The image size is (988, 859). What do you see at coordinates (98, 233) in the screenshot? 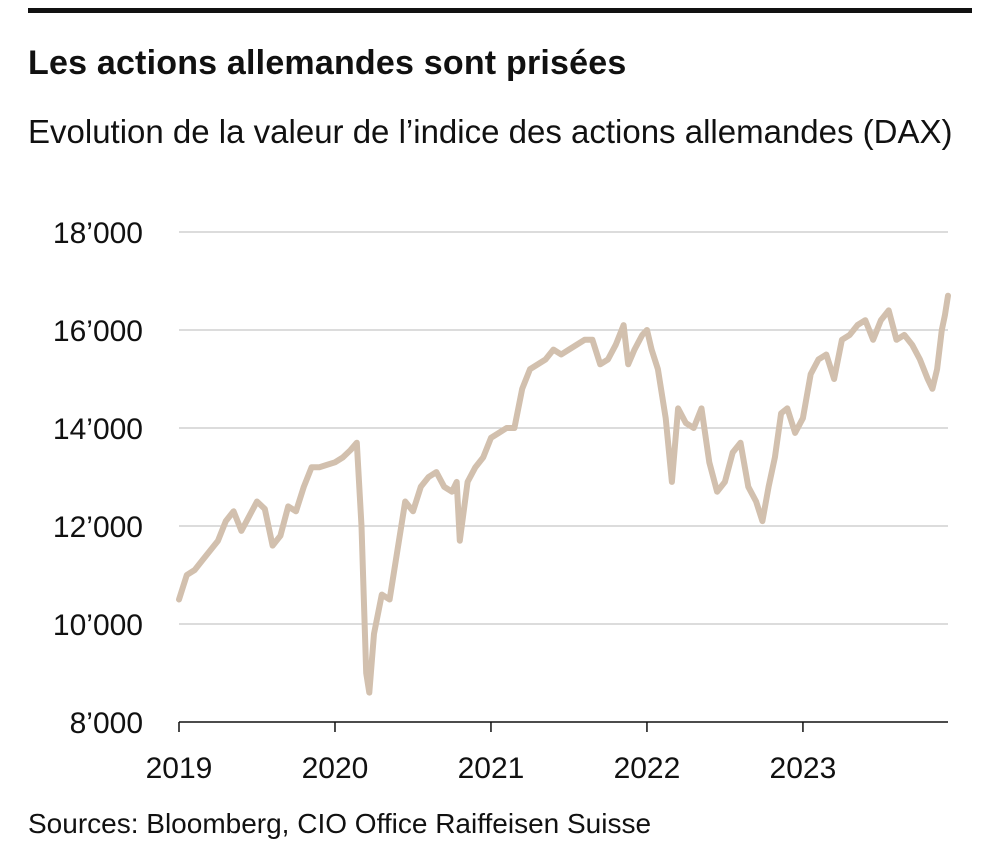
I see `y-tick-label: 18’000` at bounding box center [98, 233].